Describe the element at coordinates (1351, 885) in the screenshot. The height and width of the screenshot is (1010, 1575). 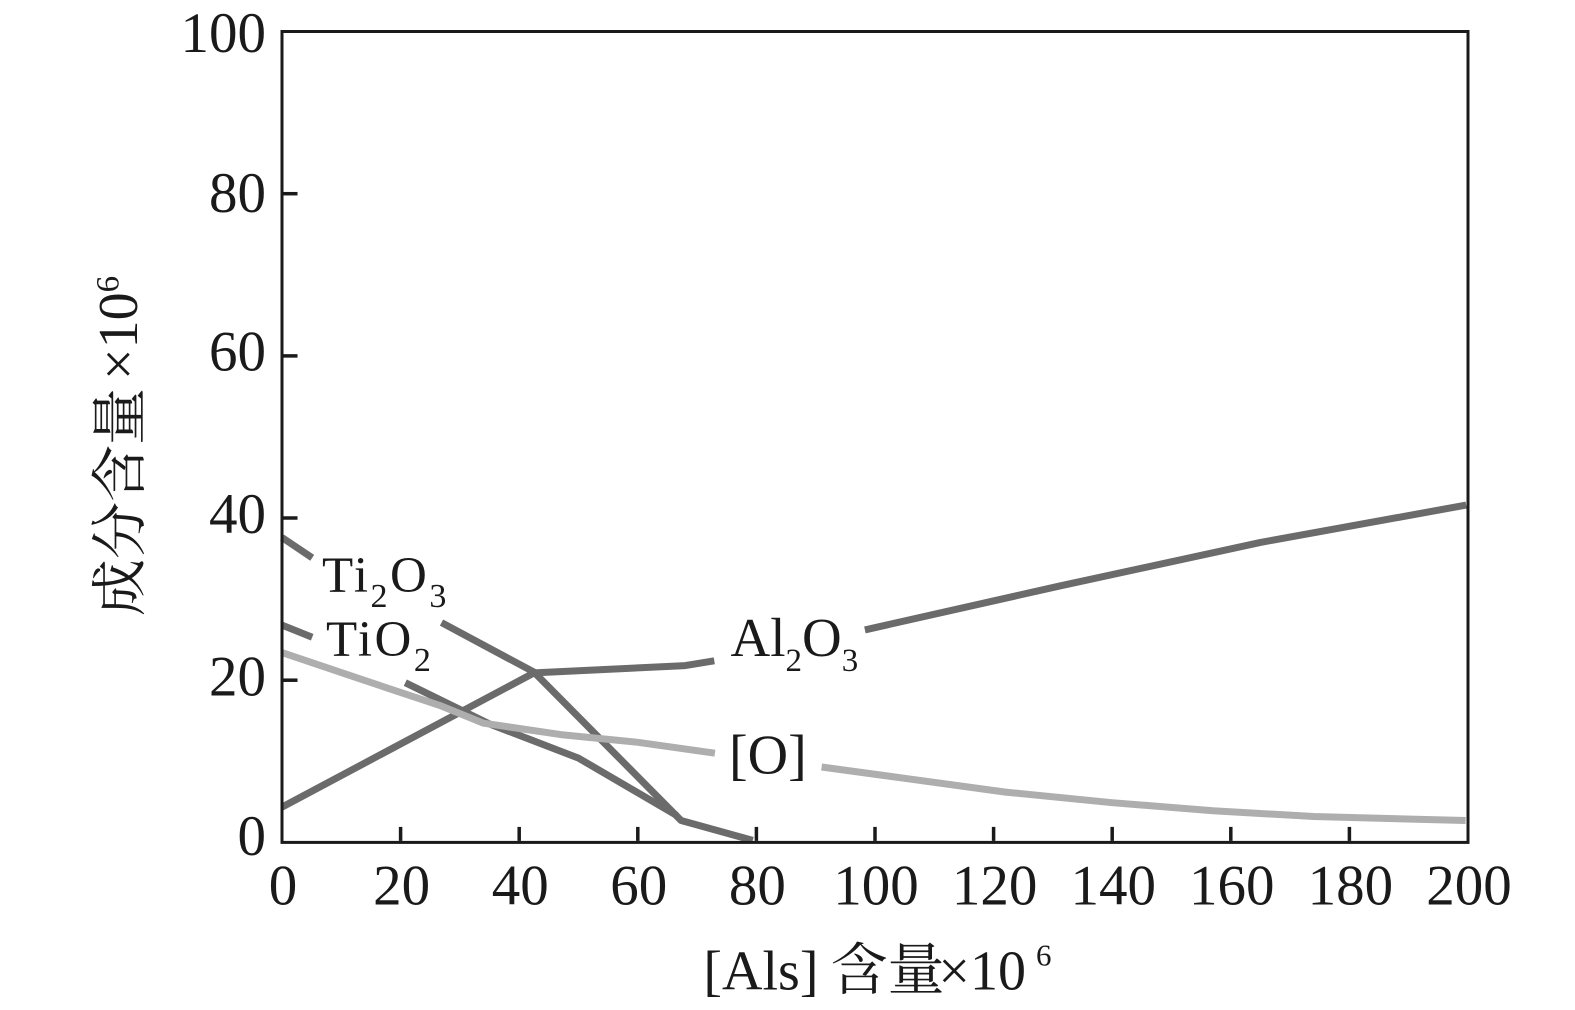
I see `svg-text: 180` at that location.